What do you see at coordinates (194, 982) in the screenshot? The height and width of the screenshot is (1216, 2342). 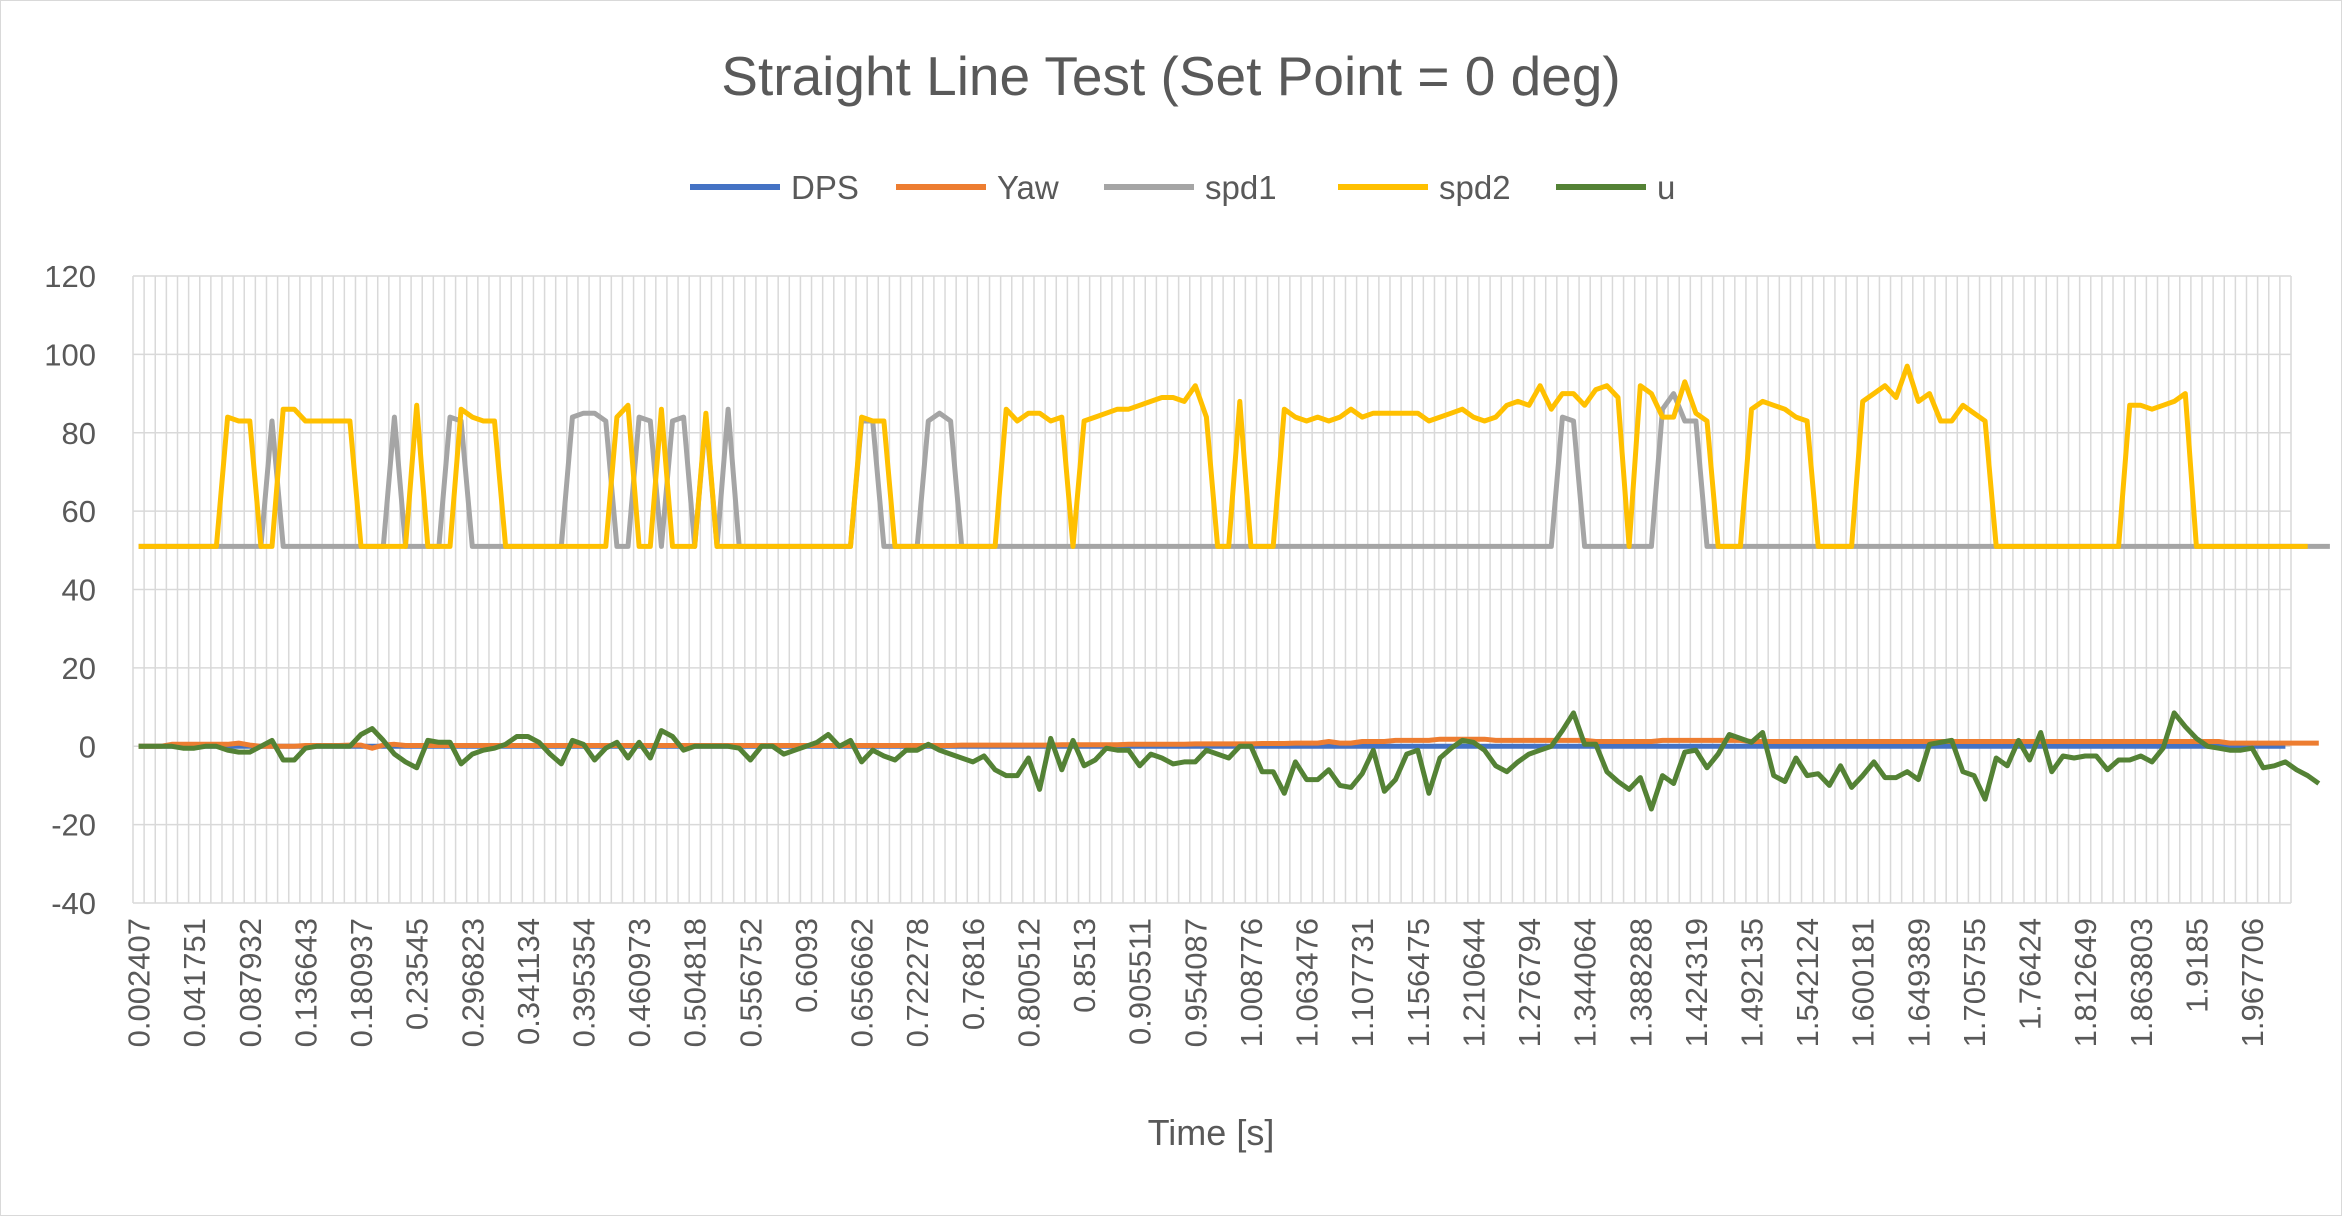 I see `x-tick-label: 0.041751` at bounding box center [194, 982].